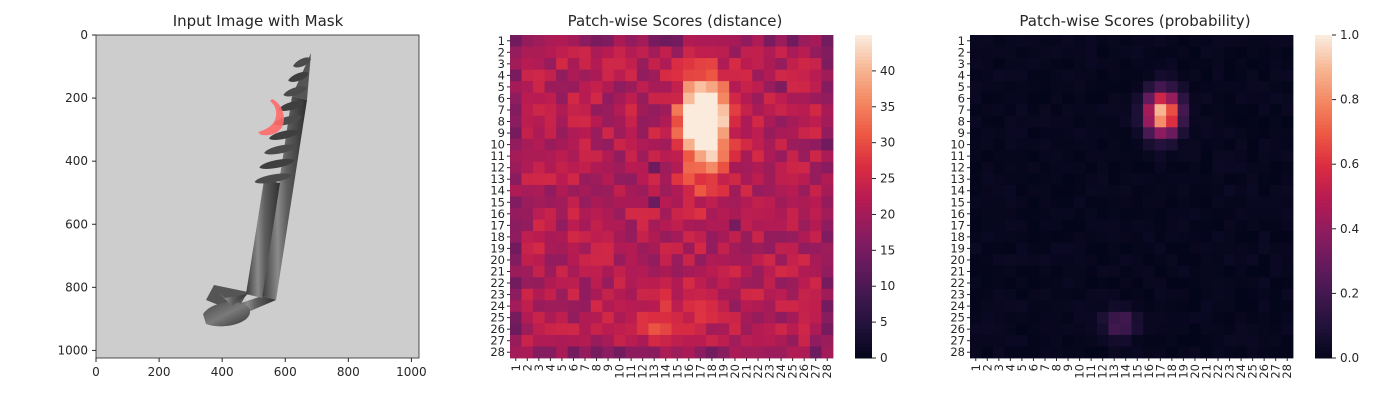  Describe the element at coordinates (887, 107) in the screenshot. I see `colorbar-tick-label: 35` at that location.